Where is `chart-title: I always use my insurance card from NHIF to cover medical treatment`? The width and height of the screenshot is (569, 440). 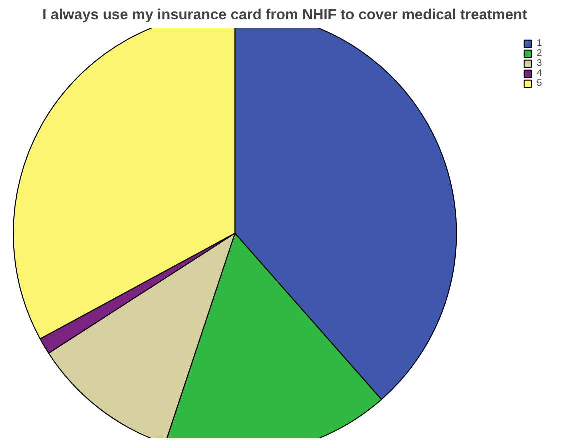
chart-title: I always use my insurance card from NHIF to cover medical treatment is located at coordinates (285, 16).